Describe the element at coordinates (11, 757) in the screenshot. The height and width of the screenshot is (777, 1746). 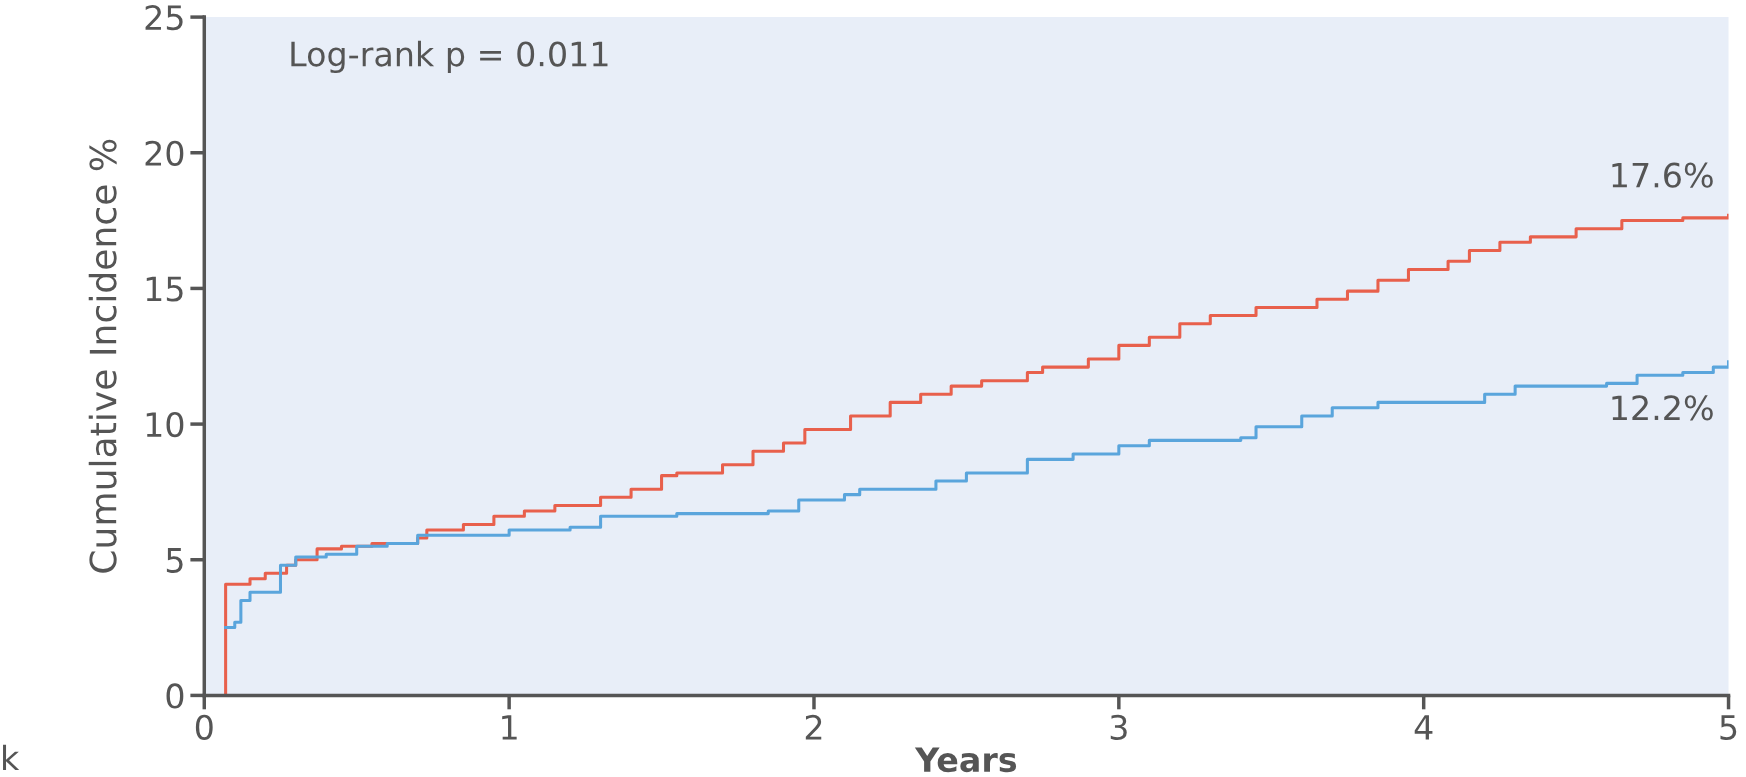
I see `text: k` at that location.